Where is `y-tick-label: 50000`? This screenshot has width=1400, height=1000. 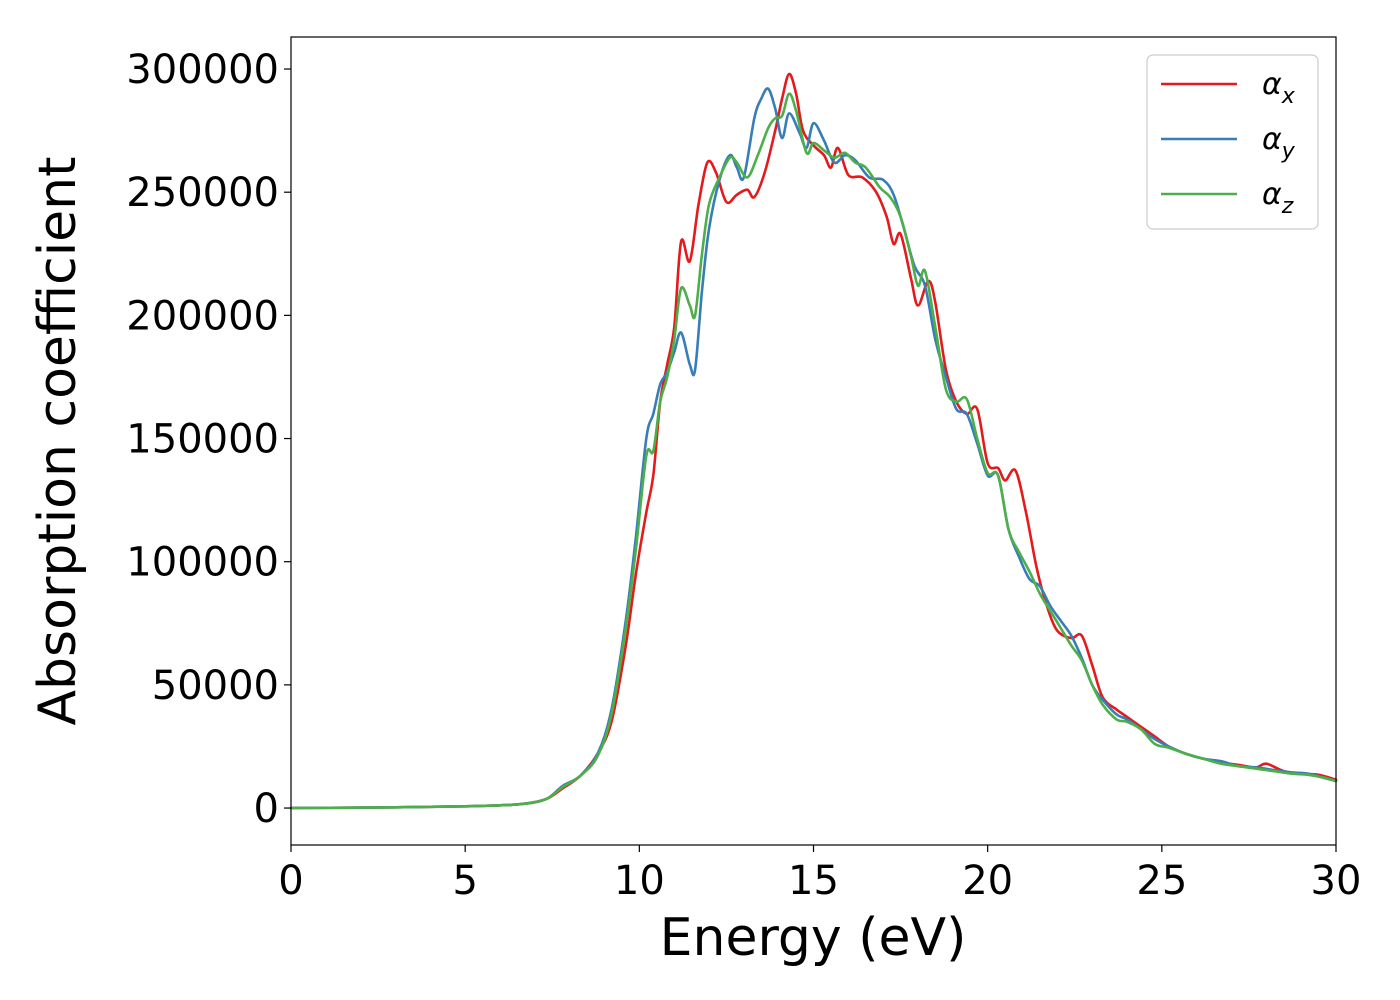
y-tick-label: 50000 is located at coordinates (215, 686).